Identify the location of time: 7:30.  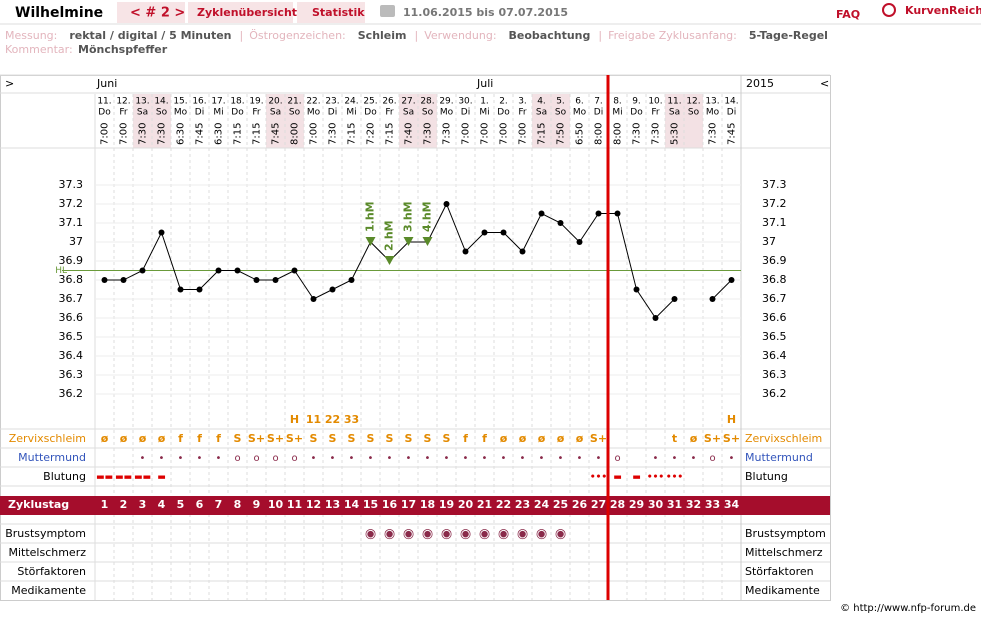
(428, 134).